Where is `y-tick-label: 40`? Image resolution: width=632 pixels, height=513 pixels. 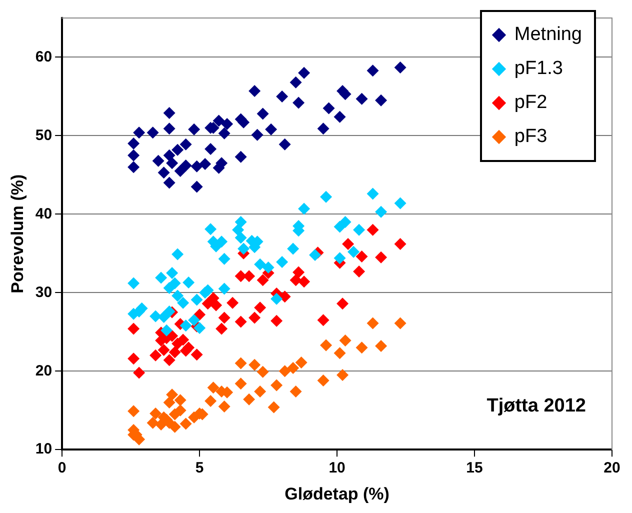 y-tick-label: 40 is located at coordinates (43, 213).